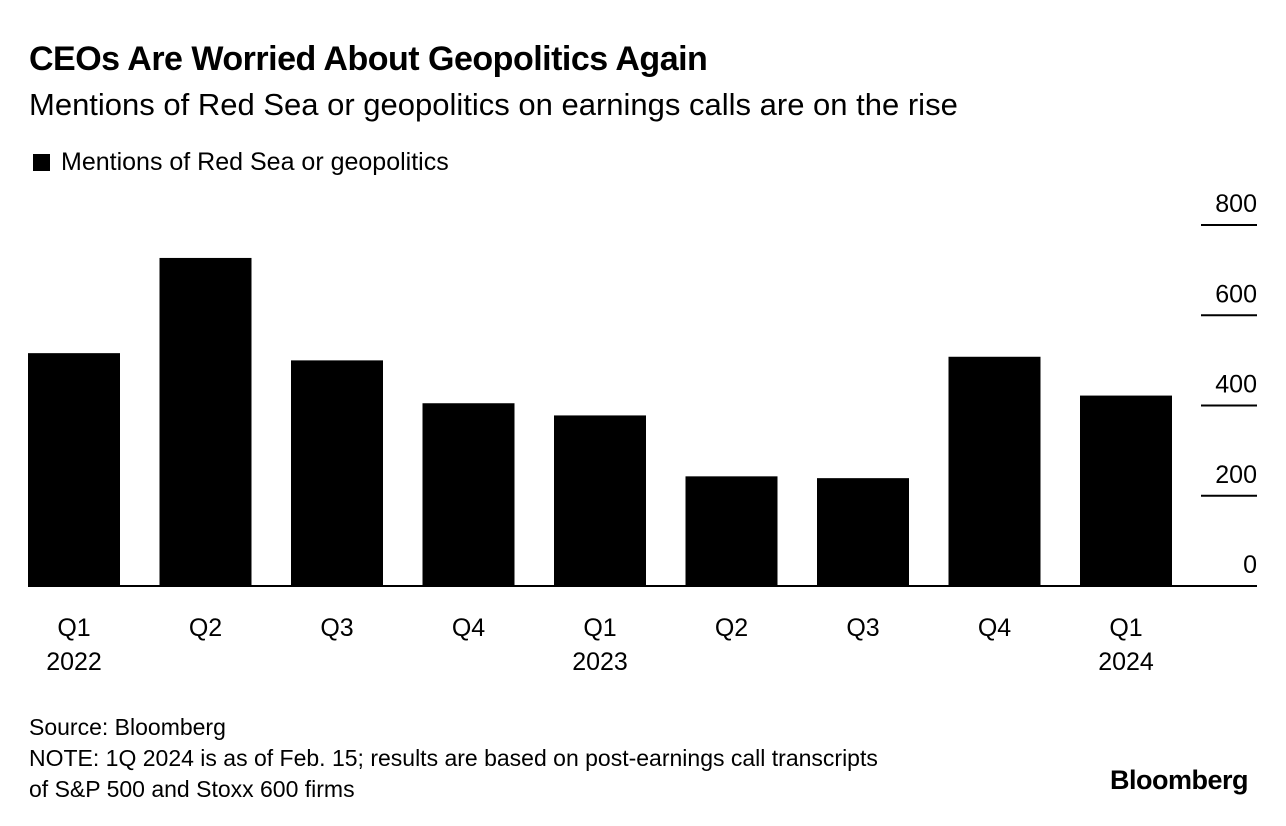 The height and width of the screenshot is (826, 1286). I want to click on x-tick-label-2: Q2, so click(205, 628).